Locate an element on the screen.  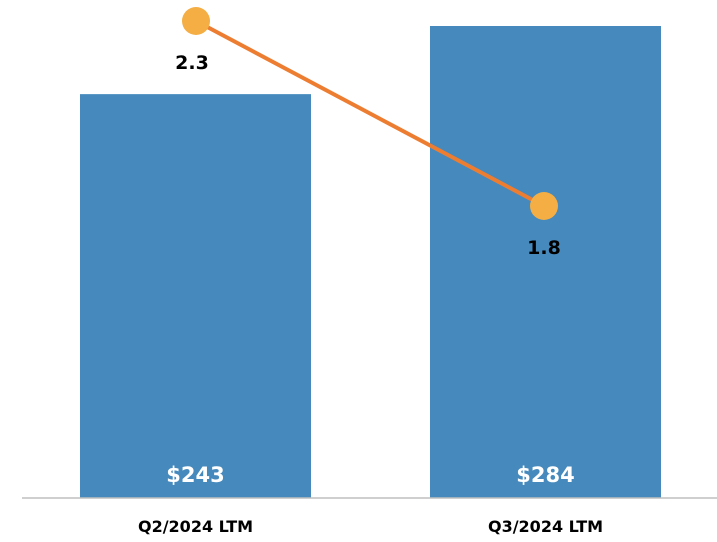
bar-value-label-2: $284 is located at coordinates (545, 475).